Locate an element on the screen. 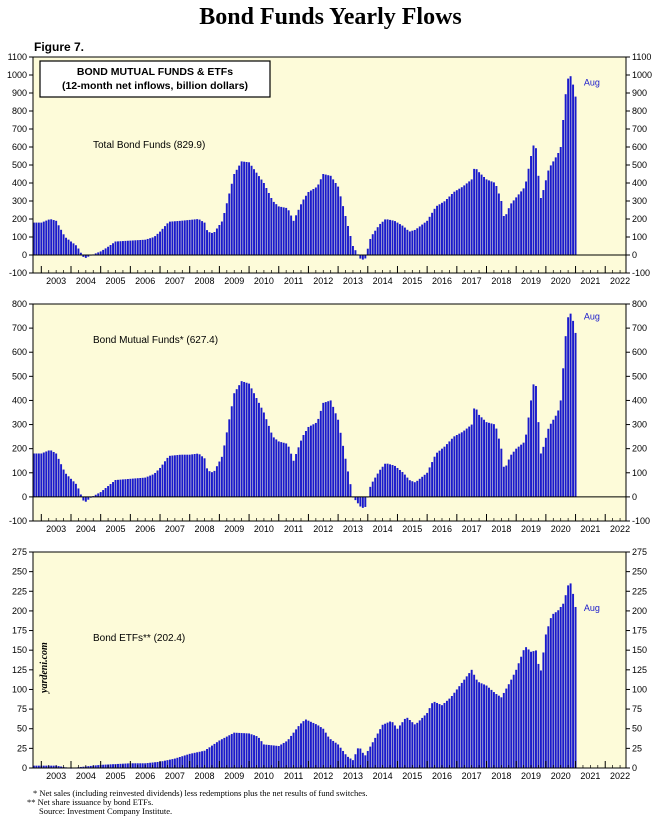 The height and width of the screenshot is (826, 661). x-tick-label: 2007 is located at coordinates (175, 529).